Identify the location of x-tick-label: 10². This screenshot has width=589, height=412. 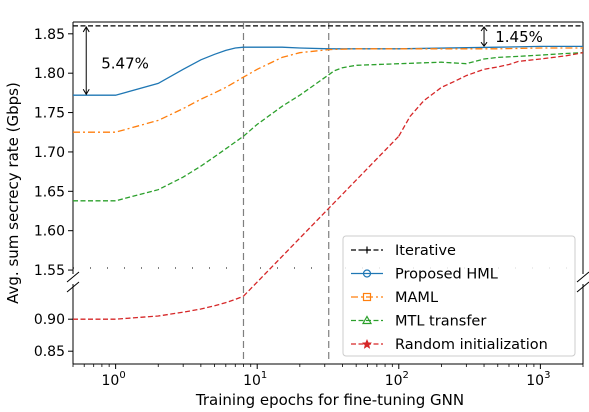
(397, 379).